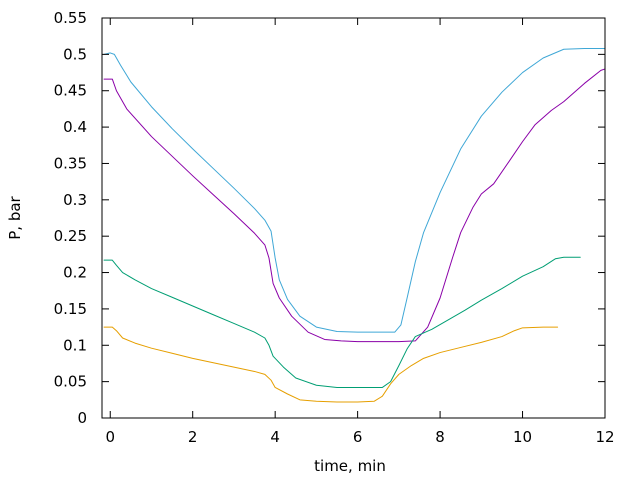 The width and height of the screenshot is (640, 480). I want to click on x-tick-label: 12, so click(604, 437).